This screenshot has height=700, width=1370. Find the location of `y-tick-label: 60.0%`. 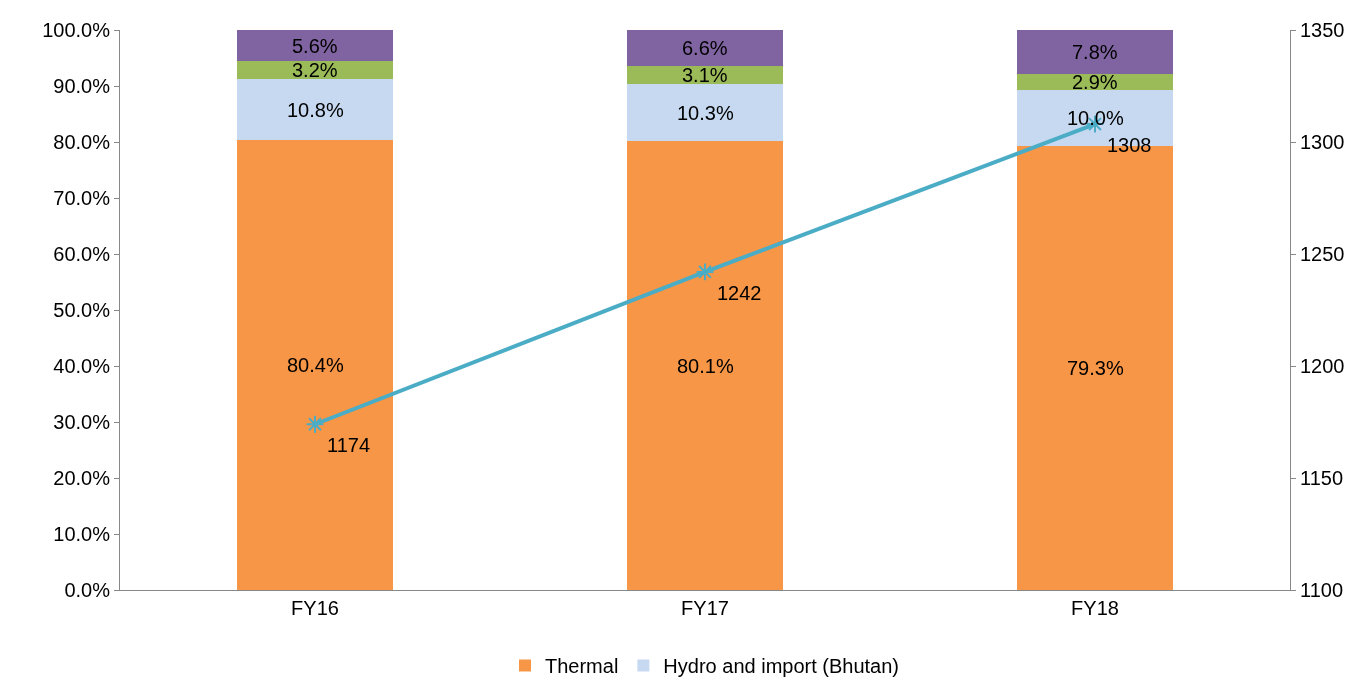

y-tick-label: 60.0% is located at coordinates (82, 254).